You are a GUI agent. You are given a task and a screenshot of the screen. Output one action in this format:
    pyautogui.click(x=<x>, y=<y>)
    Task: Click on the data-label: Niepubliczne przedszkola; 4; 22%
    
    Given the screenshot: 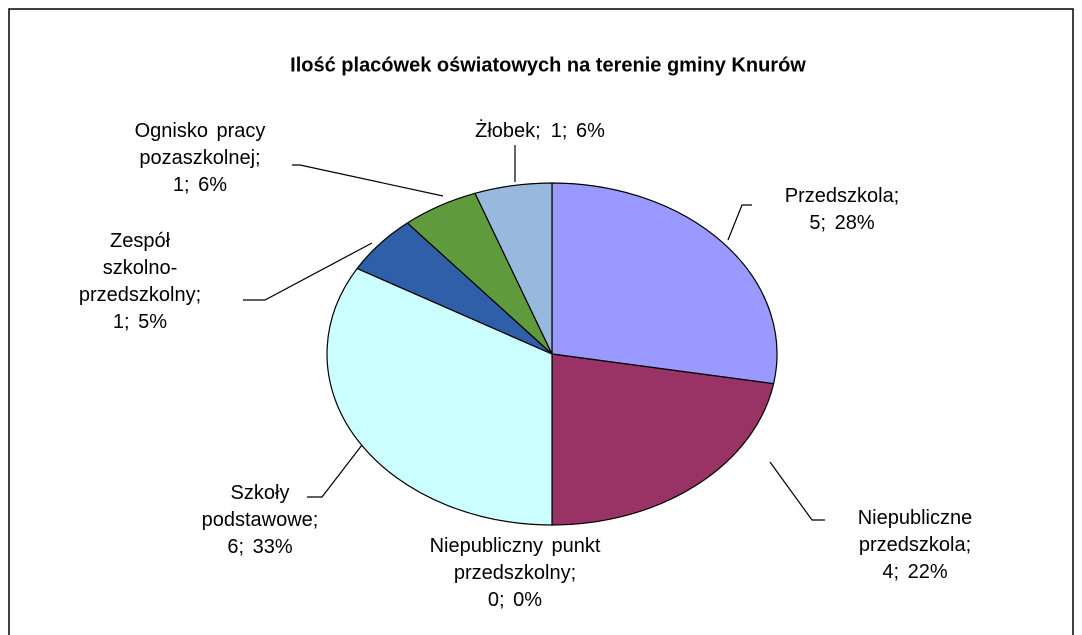 What is the action you would take?
    pyautogui.click(x=915, y=545)
    